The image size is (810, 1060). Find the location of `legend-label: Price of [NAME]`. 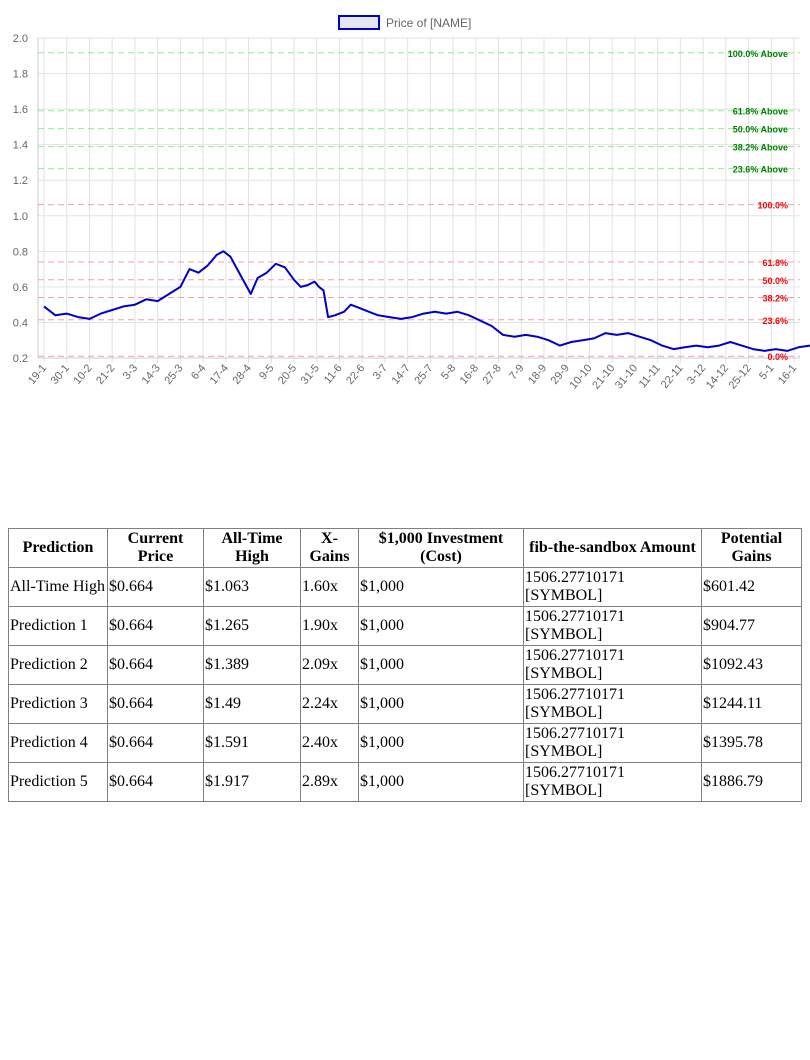

legend-label: Price of [NAME] is located at coordinates (428, 23).